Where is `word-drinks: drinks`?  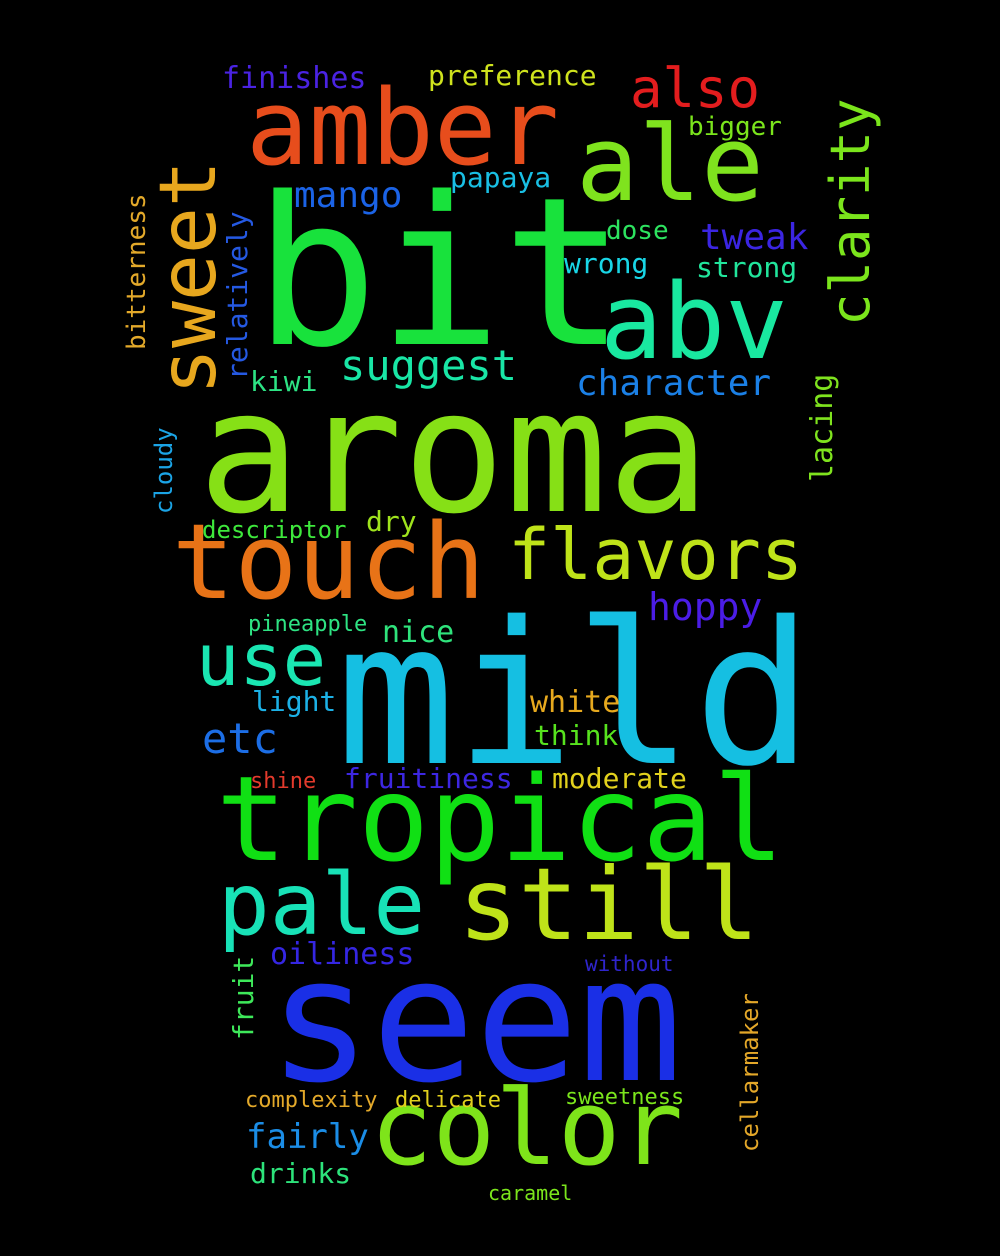
word-drinks: drinks is located at coordinates (301, 1173).